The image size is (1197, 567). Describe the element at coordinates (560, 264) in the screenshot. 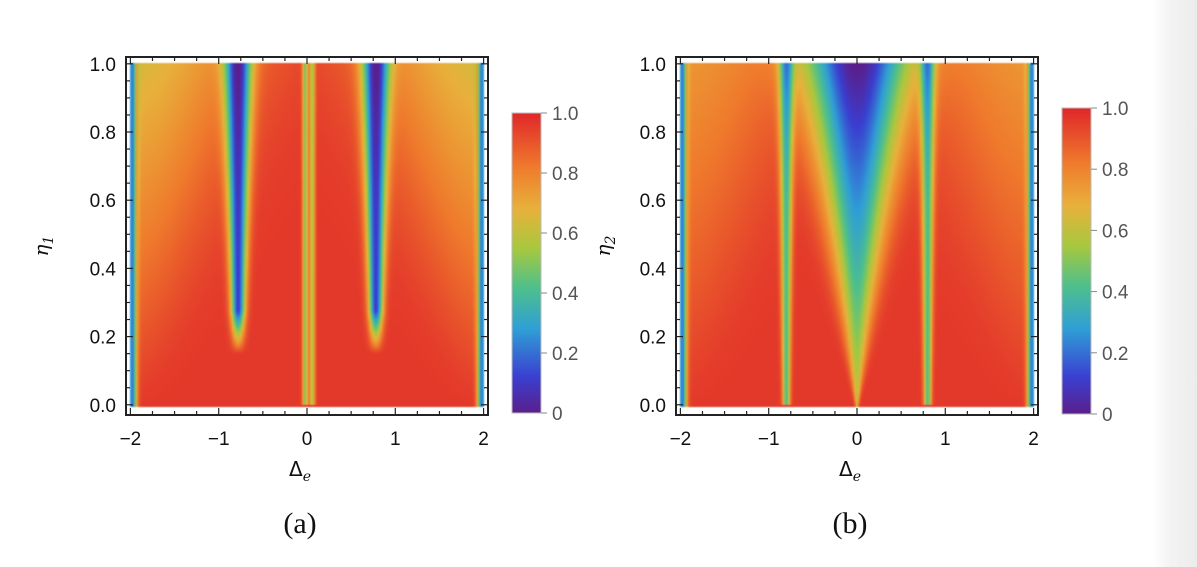

I see `colorbar-ticks-a: 0 0.2 0.4 0.6 0.8 1.0` at that location.